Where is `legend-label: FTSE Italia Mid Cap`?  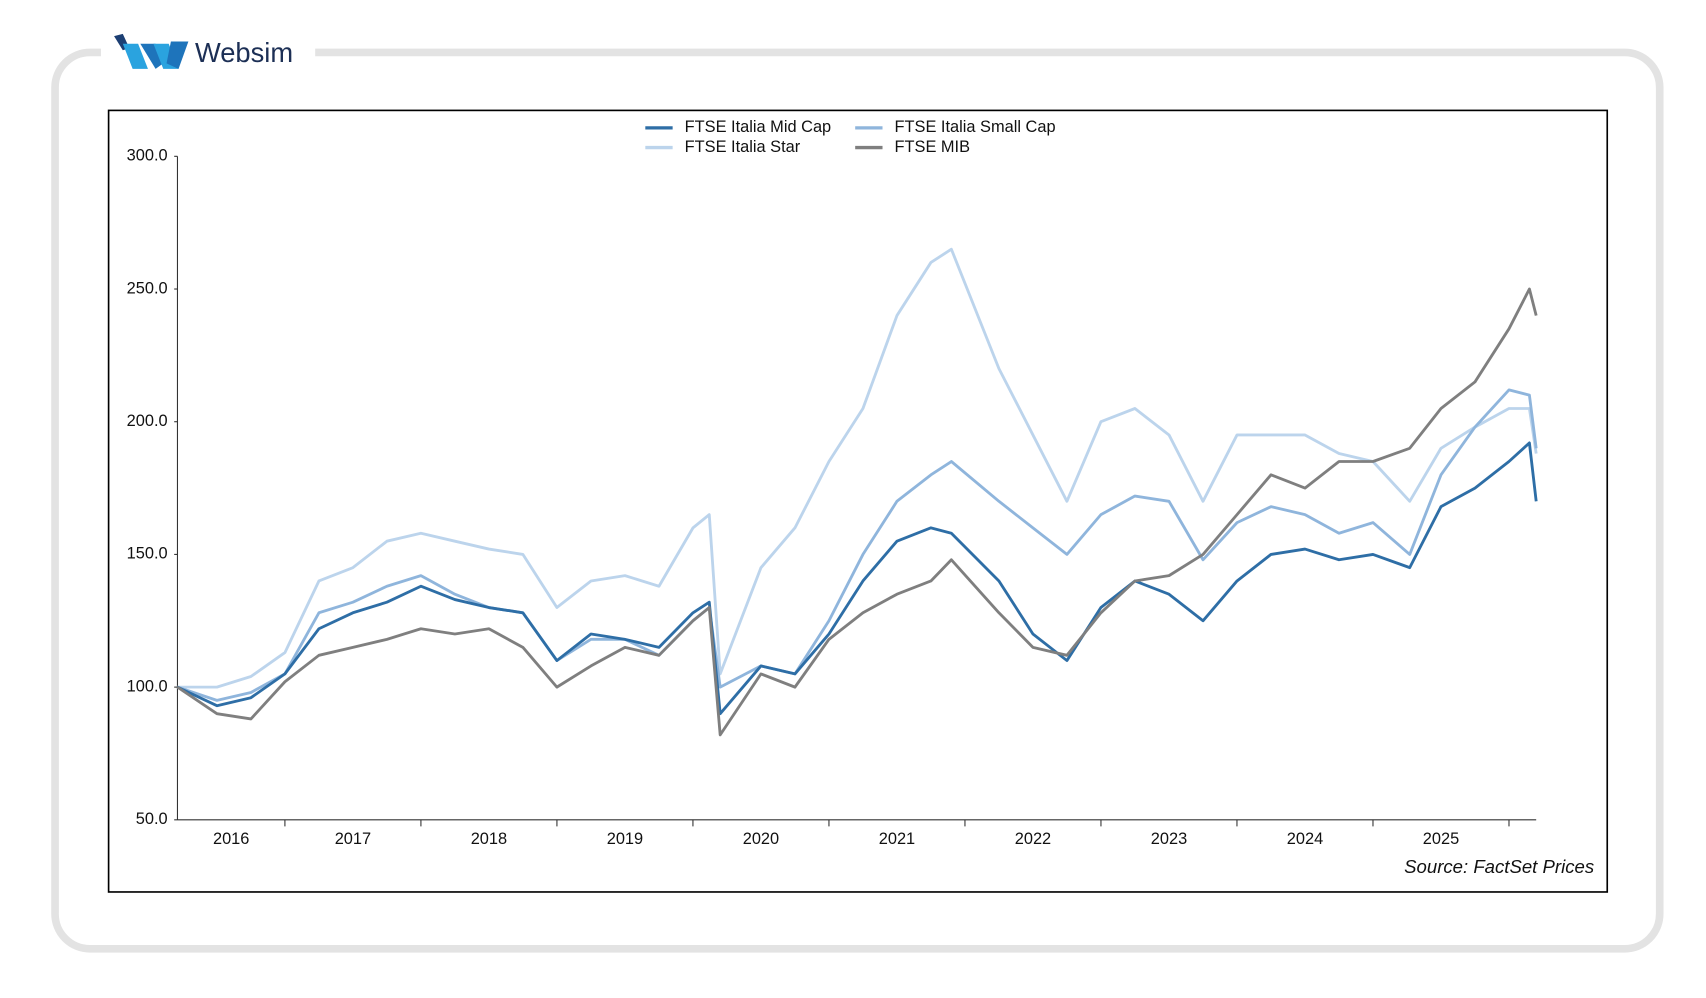
legend-label: FTSE Italia Mid Cap is located at coordinates (758, 127).